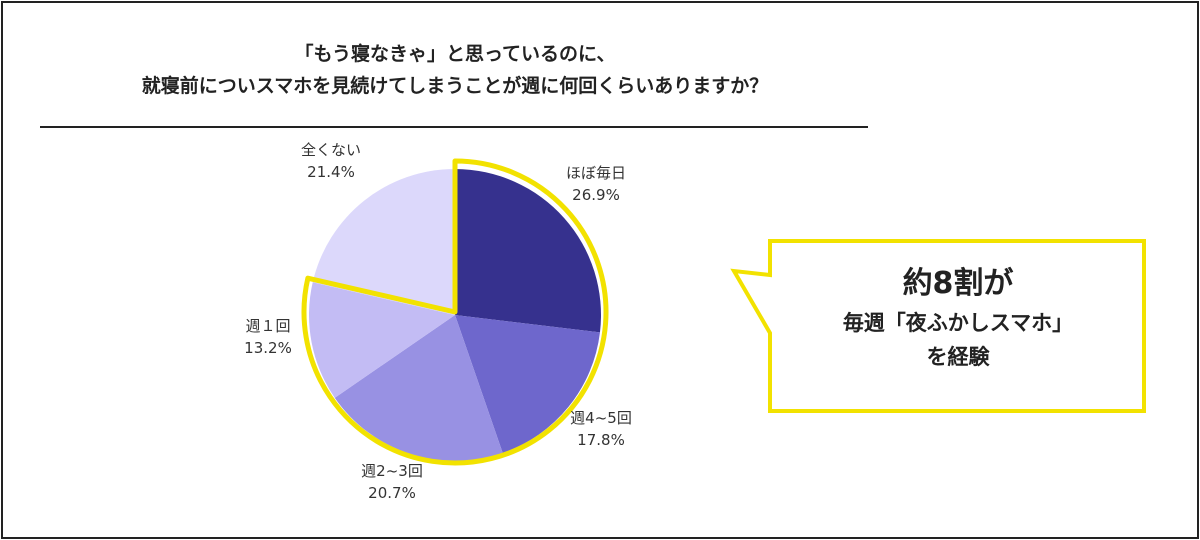  Describe the element at coordinates (392, 493) in the screenshot. I see `slice-value-label: 20.7%` at that location.